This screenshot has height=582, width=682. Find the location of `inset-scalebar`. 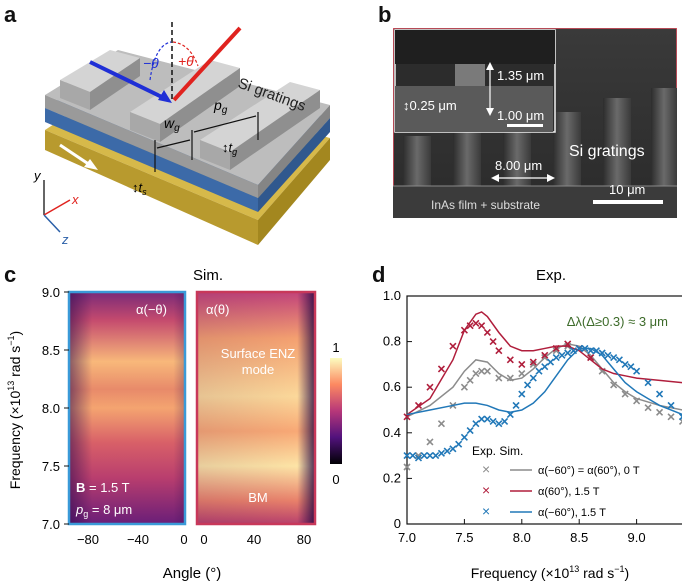

inset-scalebar is located at coordinates (525, 125).